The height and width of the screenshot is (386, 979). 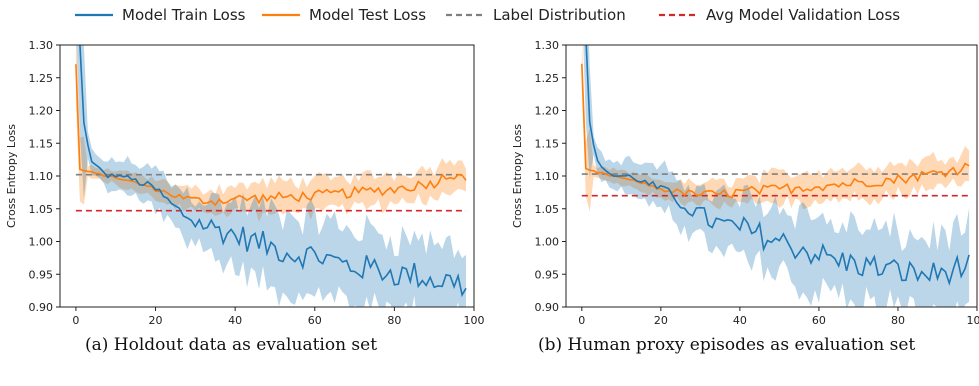 What do you see at coordinates (559, 15) in the screenshot?
I see `legend-label: Label Distribution` at bounding box center [559, 15].